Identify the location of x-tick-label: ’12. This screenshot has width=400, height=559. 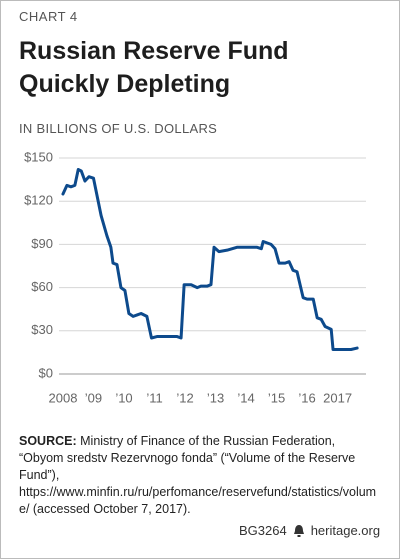
(184, 397).